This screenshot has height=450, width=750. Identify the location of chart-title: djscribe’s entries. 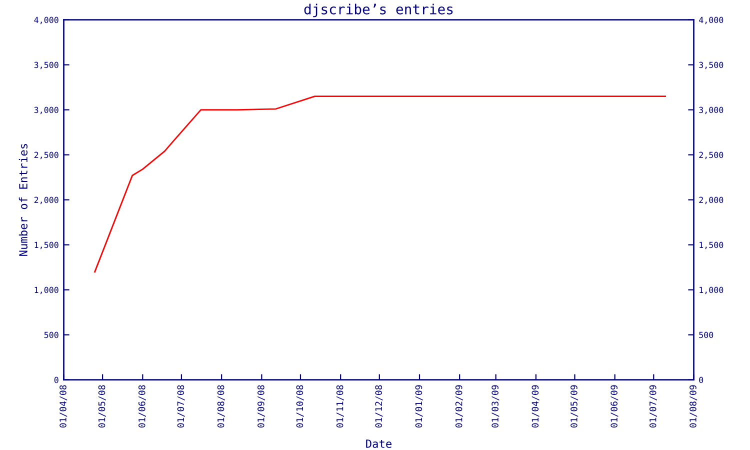
(378, 11).